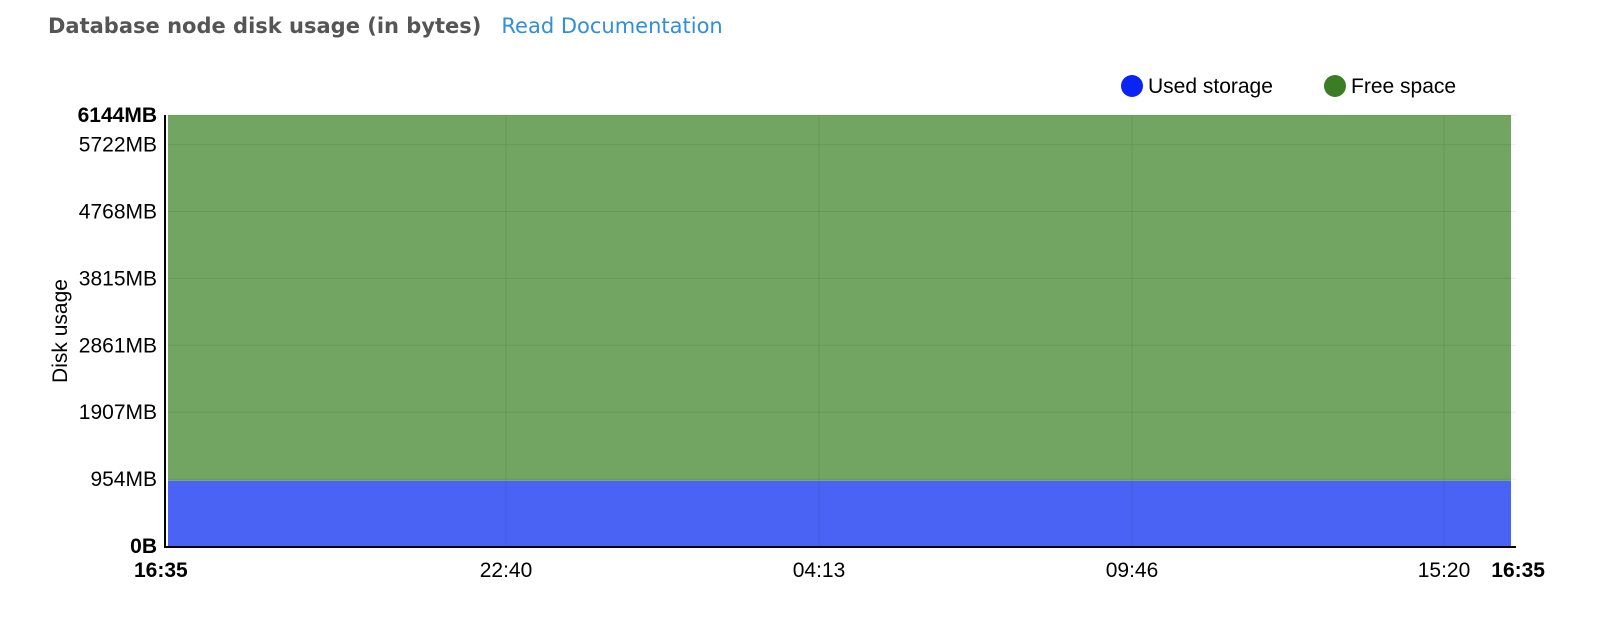 The image size is (1602, 638). I want to click on y-axis-label: Disk usage, so click(60, 331).